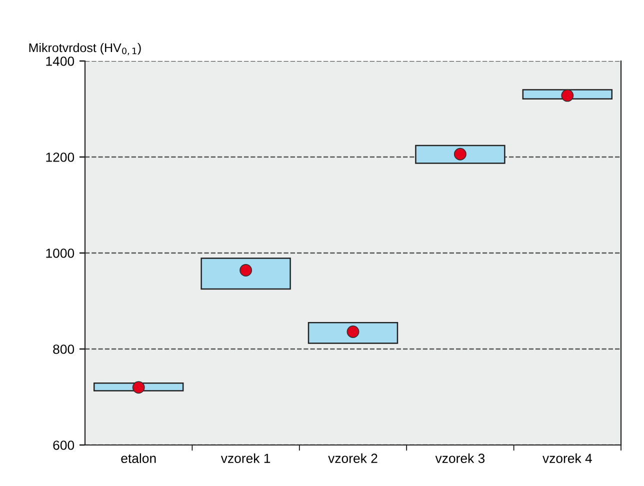 The image size is (644, 486). Describe the element at coordinates (60, 253) in the screenshot. I see `y-tick-label: 1000` at that location.